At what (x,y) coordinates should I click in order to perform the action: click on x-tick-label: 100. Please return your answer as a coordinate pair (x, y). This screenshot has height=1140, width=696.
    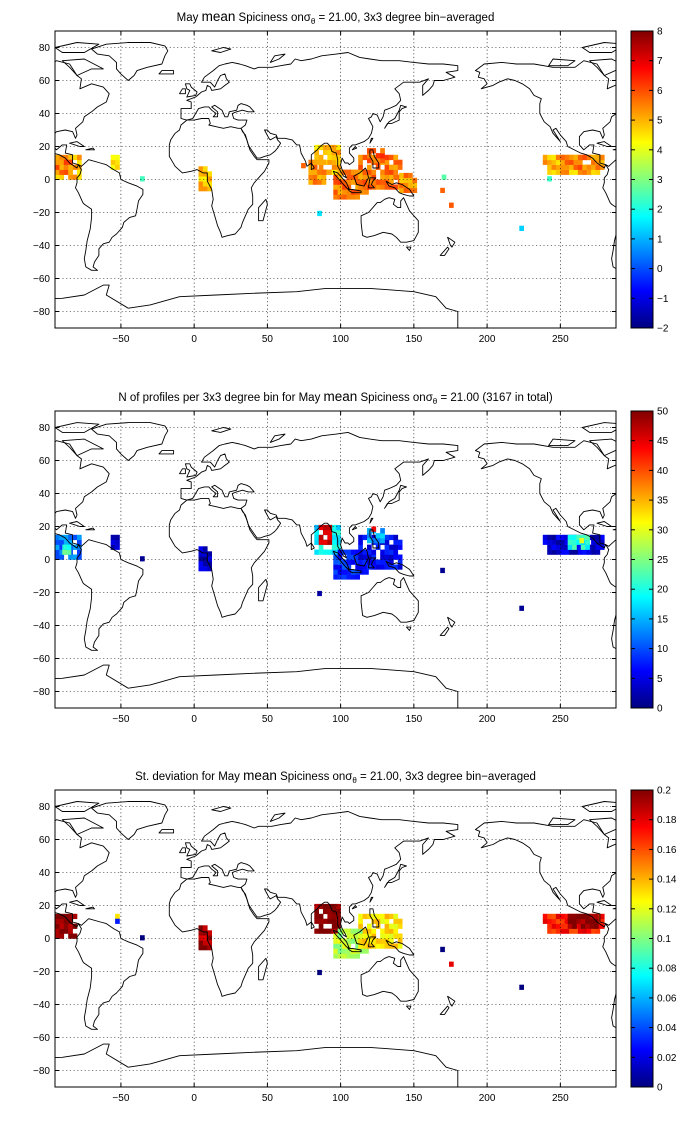
    Looking at the image, I should click on (340, 719).